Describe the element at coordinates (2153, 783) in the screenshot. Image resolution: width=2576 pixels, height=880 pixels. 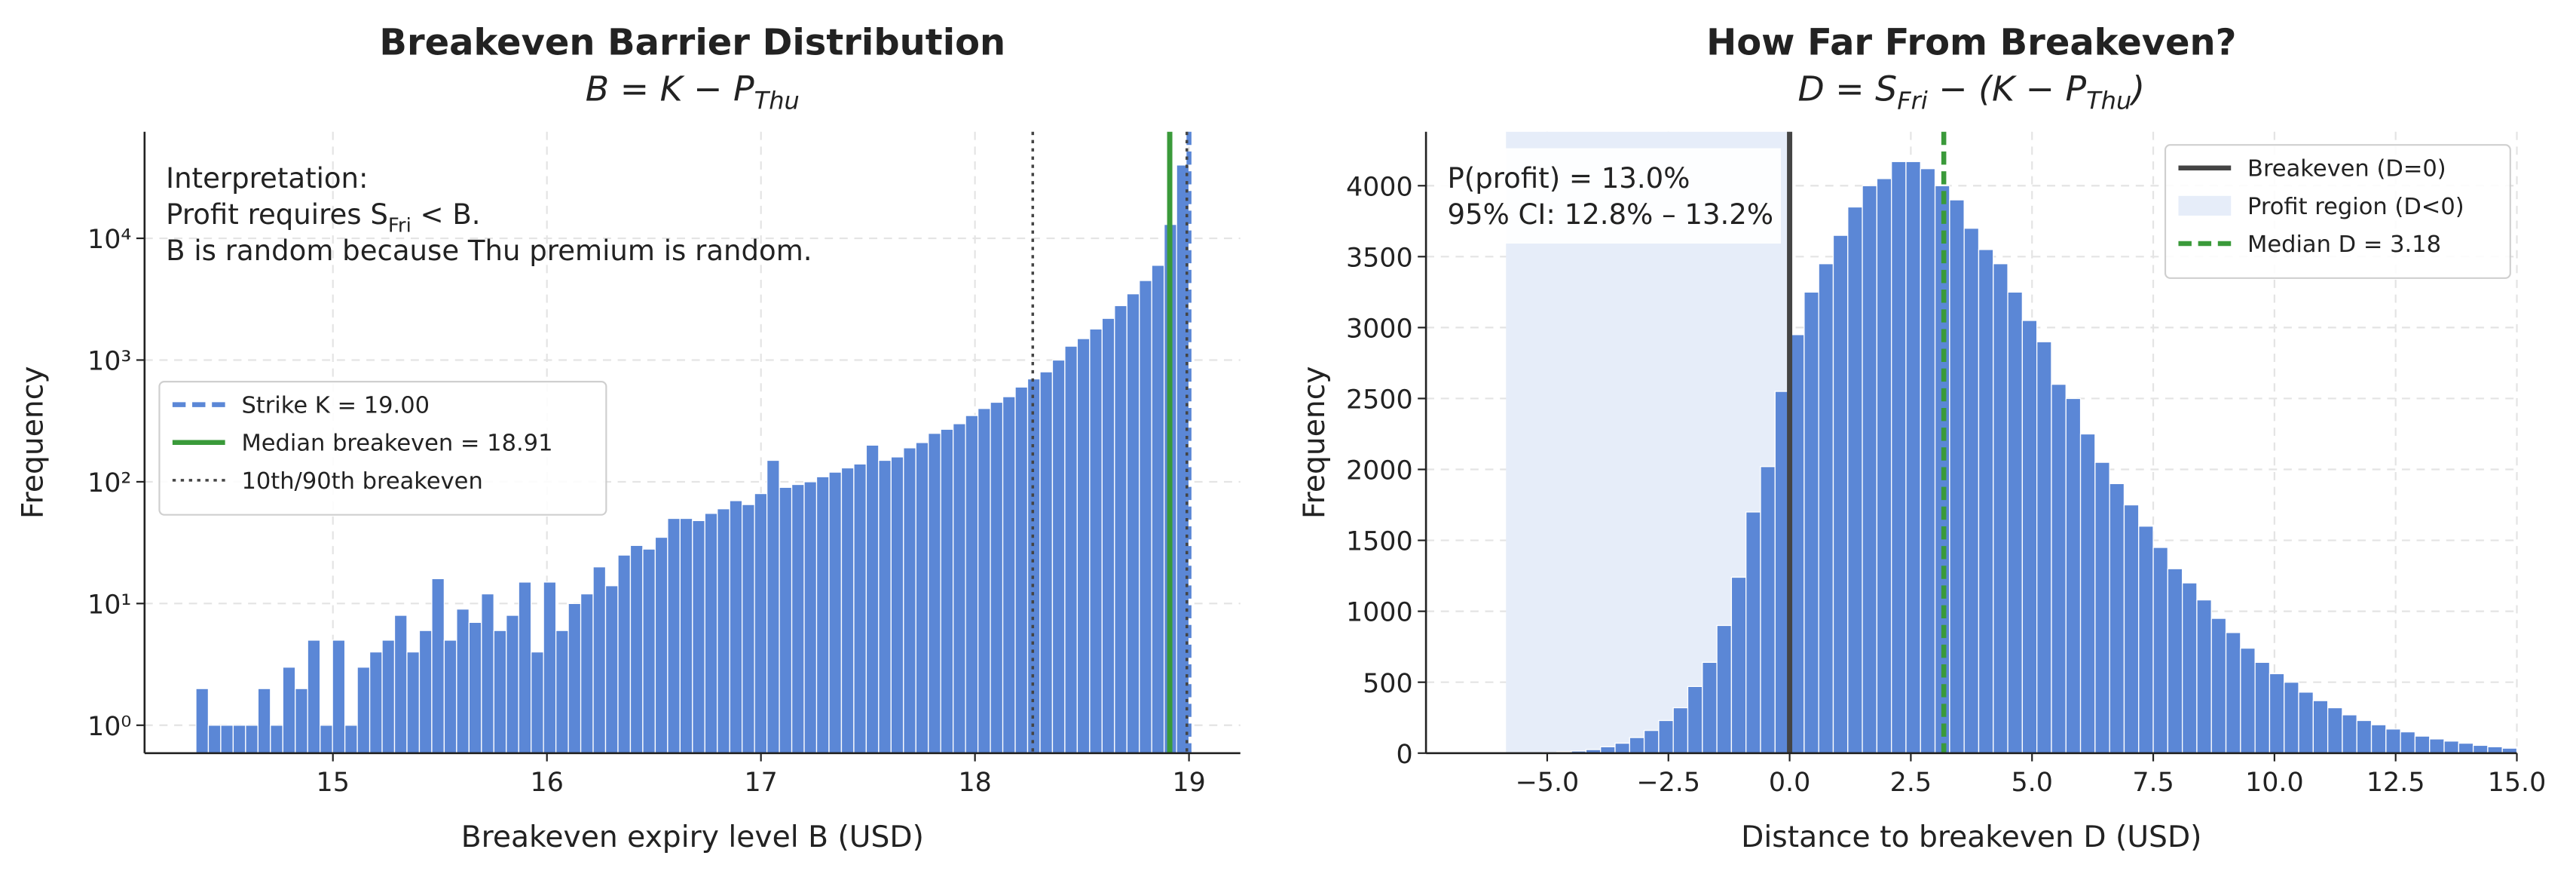
I see `x-tick-label: 7.5` at that location.